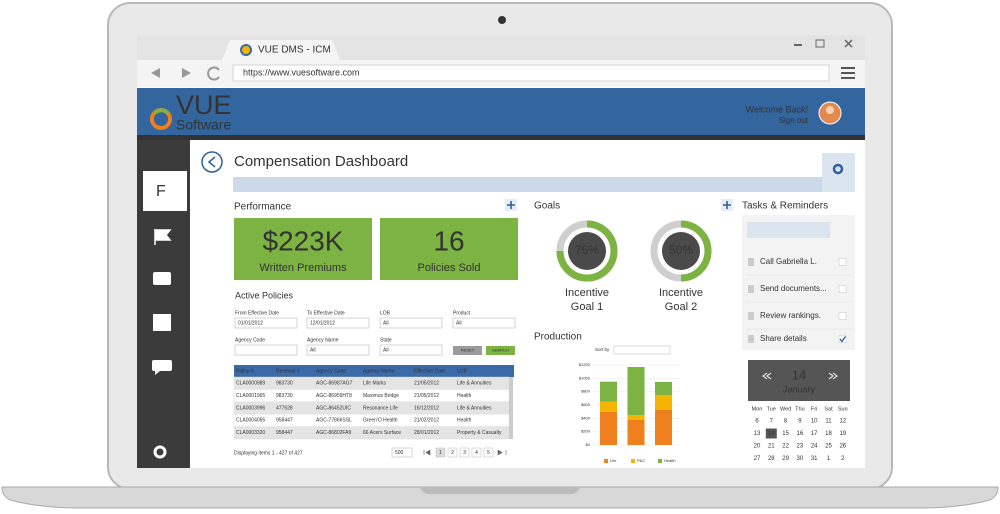 The width and height of the screenshot is (1000, 514). I want to click on active-policies-title: Active Policies, so click(264, 295).